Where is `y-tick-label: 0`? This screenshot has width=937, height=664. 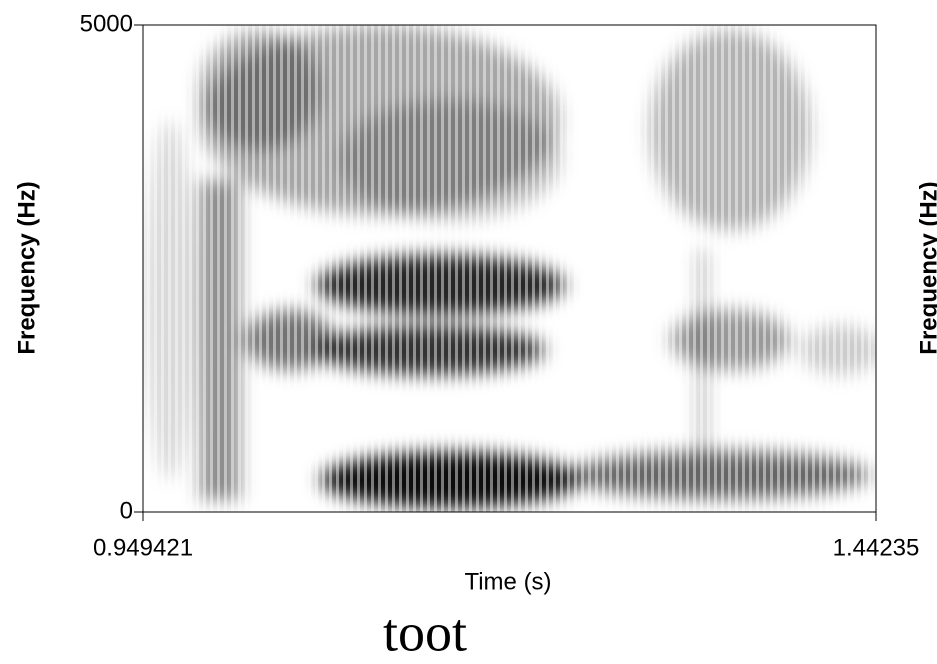 y-tick-label: 0 is located at coordinates (126, 510).